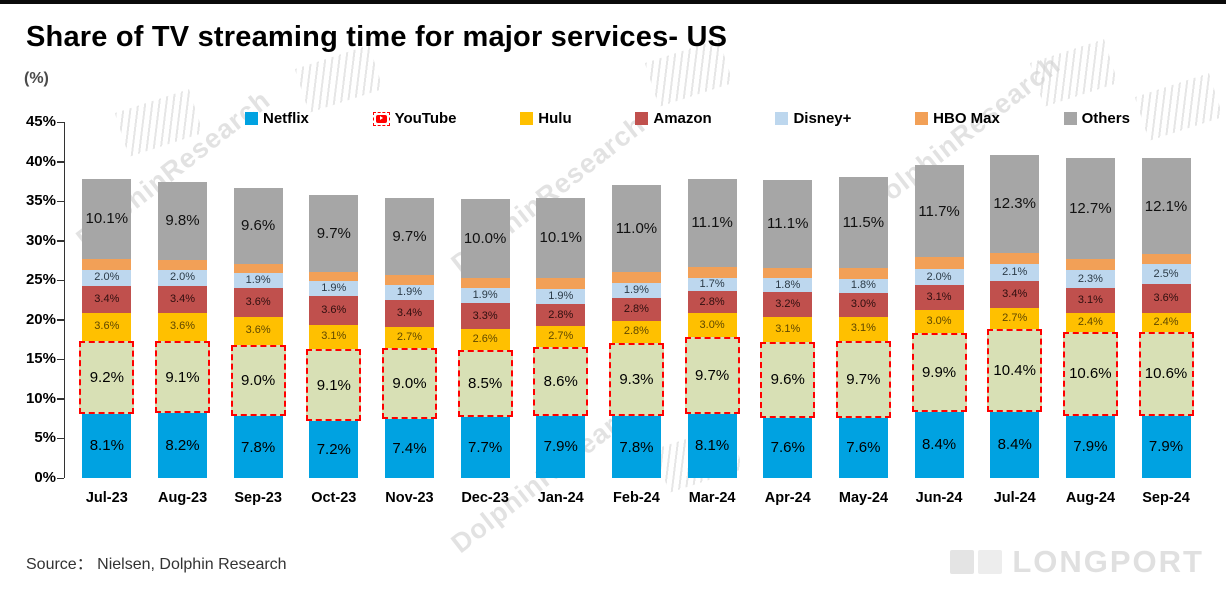 The height and width of the screenshot is (590, 1226). I want to click on segment-hulu: 3.6%, so click(107, 327).